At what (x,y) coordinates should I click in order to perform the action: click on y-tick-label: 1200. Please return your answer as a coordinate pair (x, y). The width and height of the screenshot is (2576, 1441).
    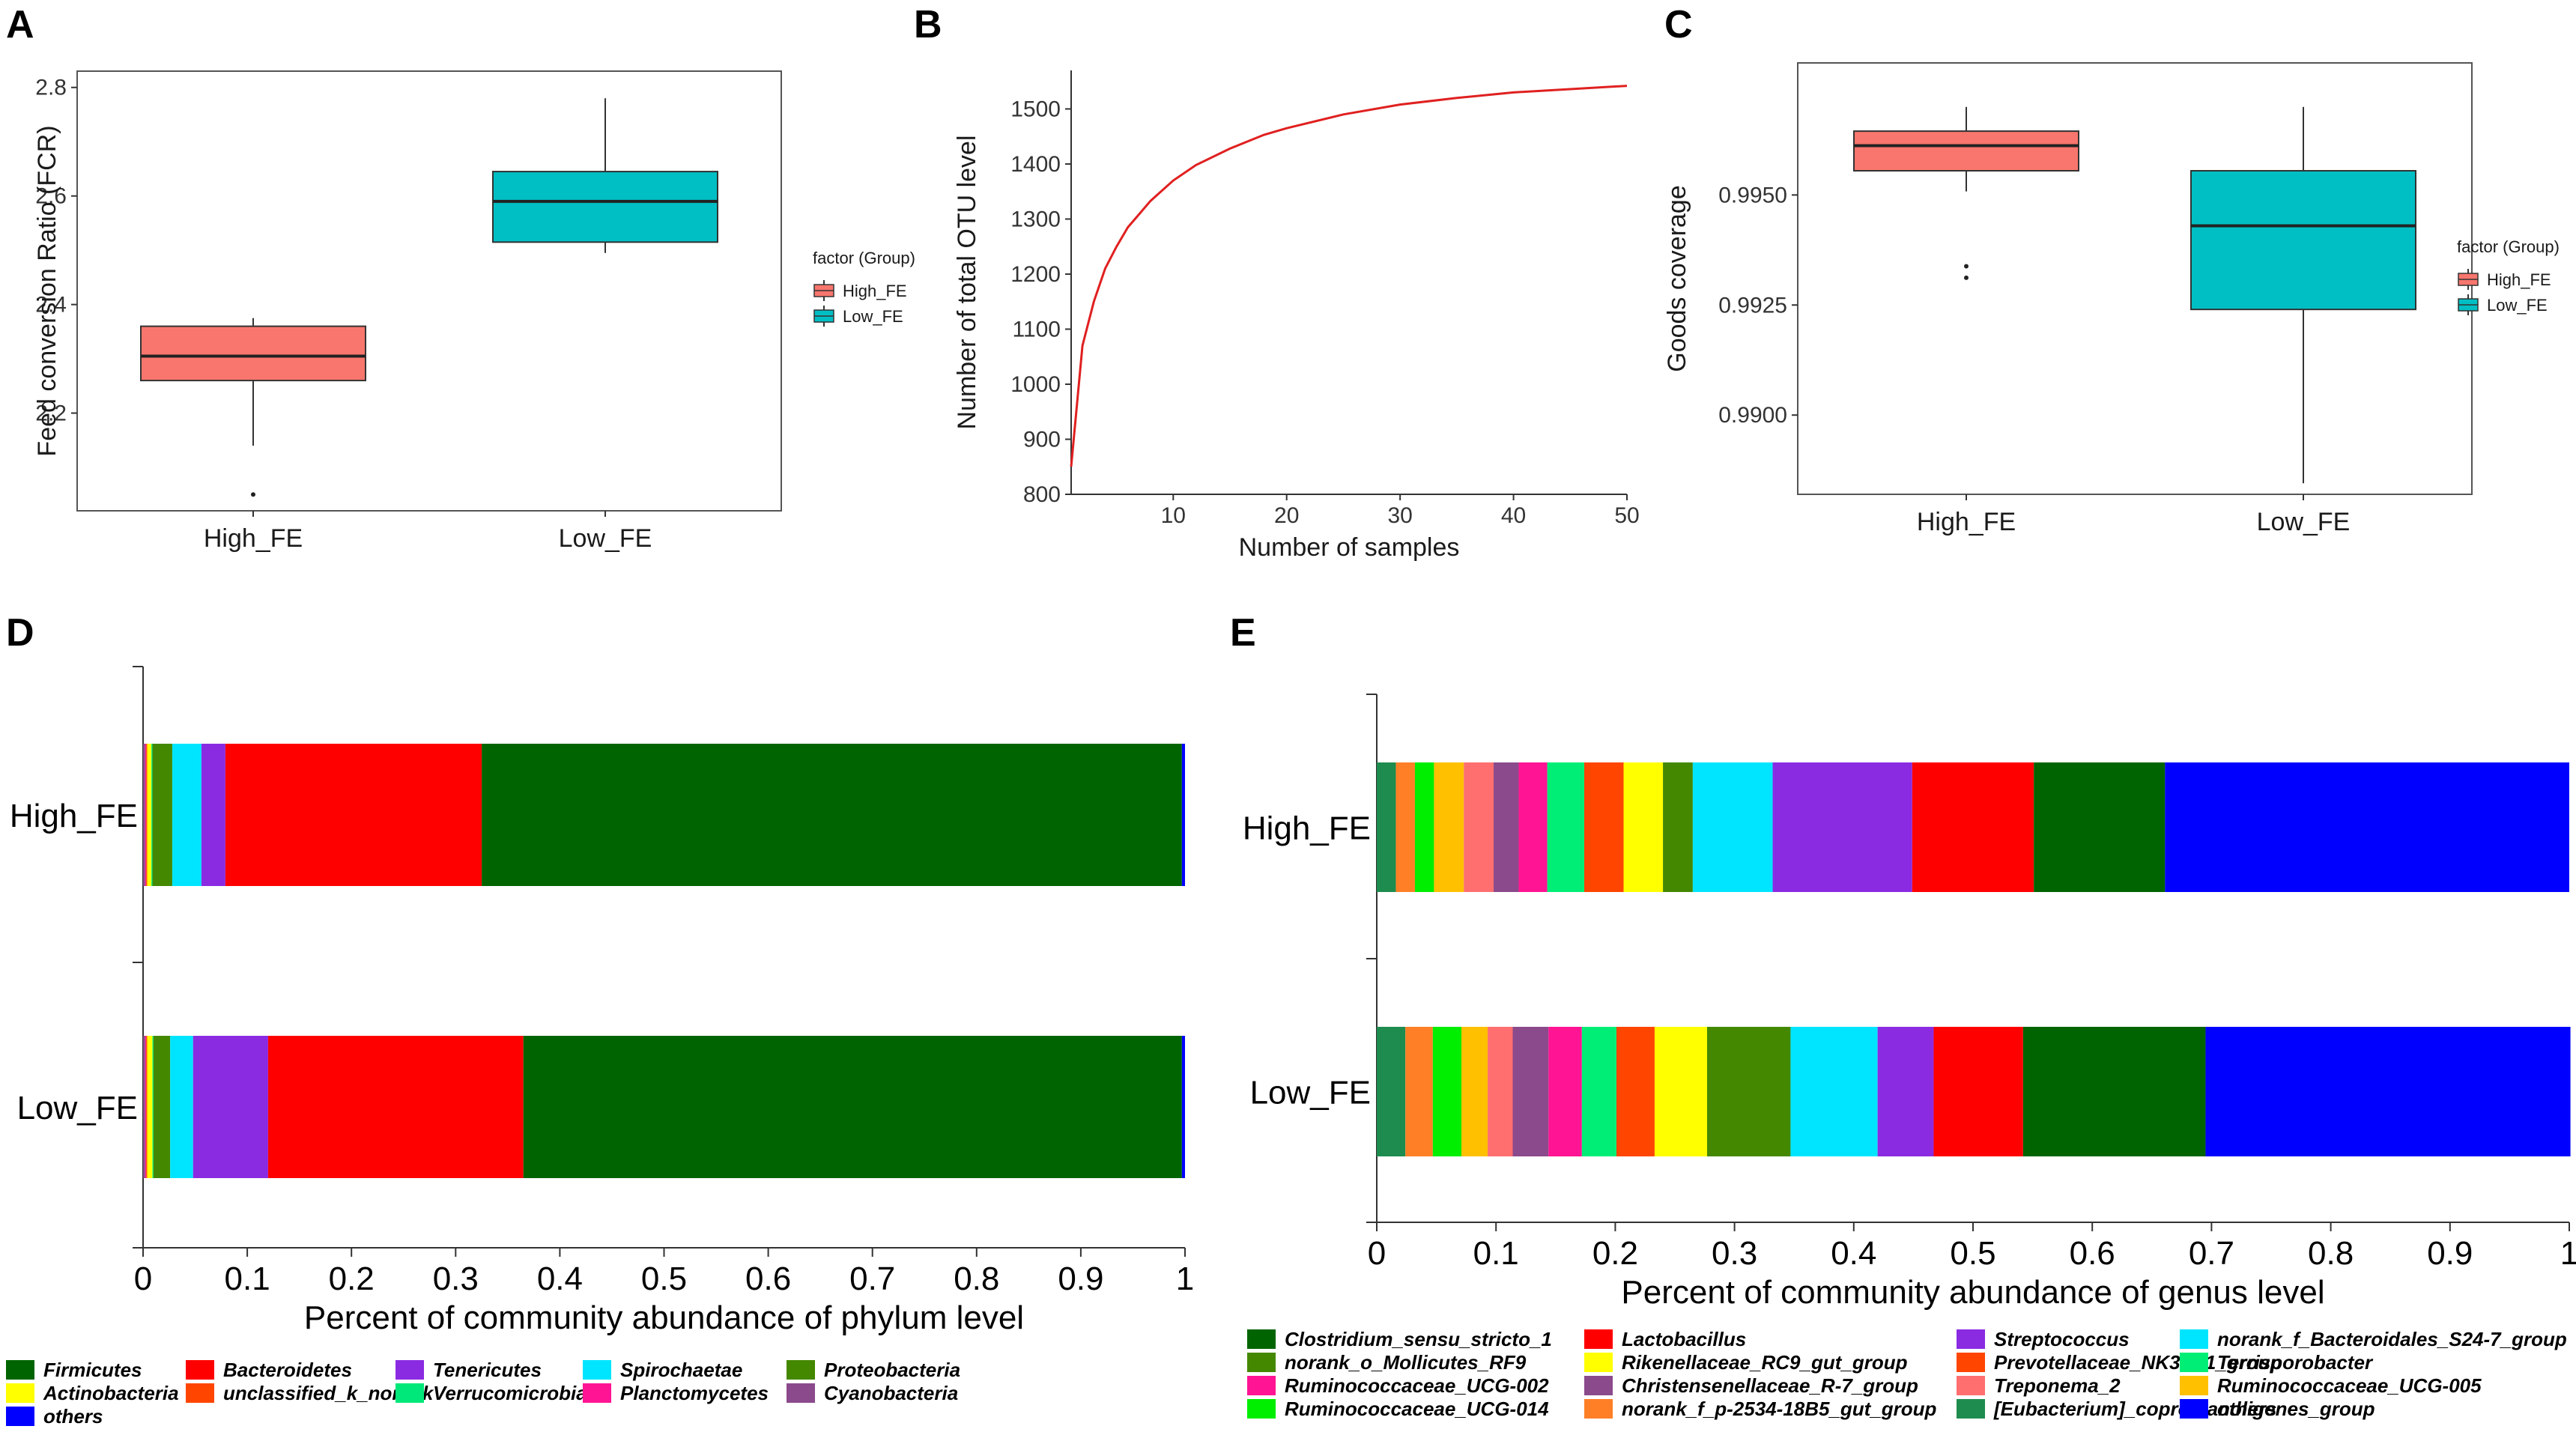
    Looking at the image, I should click on (1035, 275).